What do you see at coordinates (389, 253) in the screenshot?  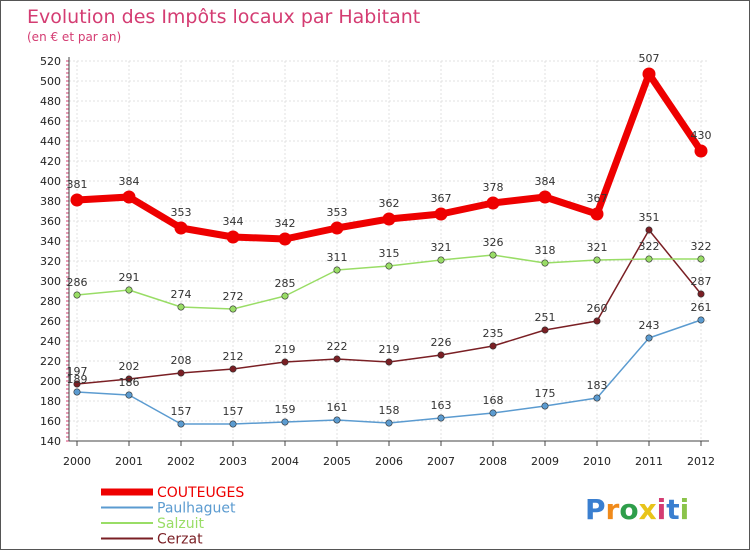 I see `data-label-salzuit: 315` at bounding box center [389, 253].